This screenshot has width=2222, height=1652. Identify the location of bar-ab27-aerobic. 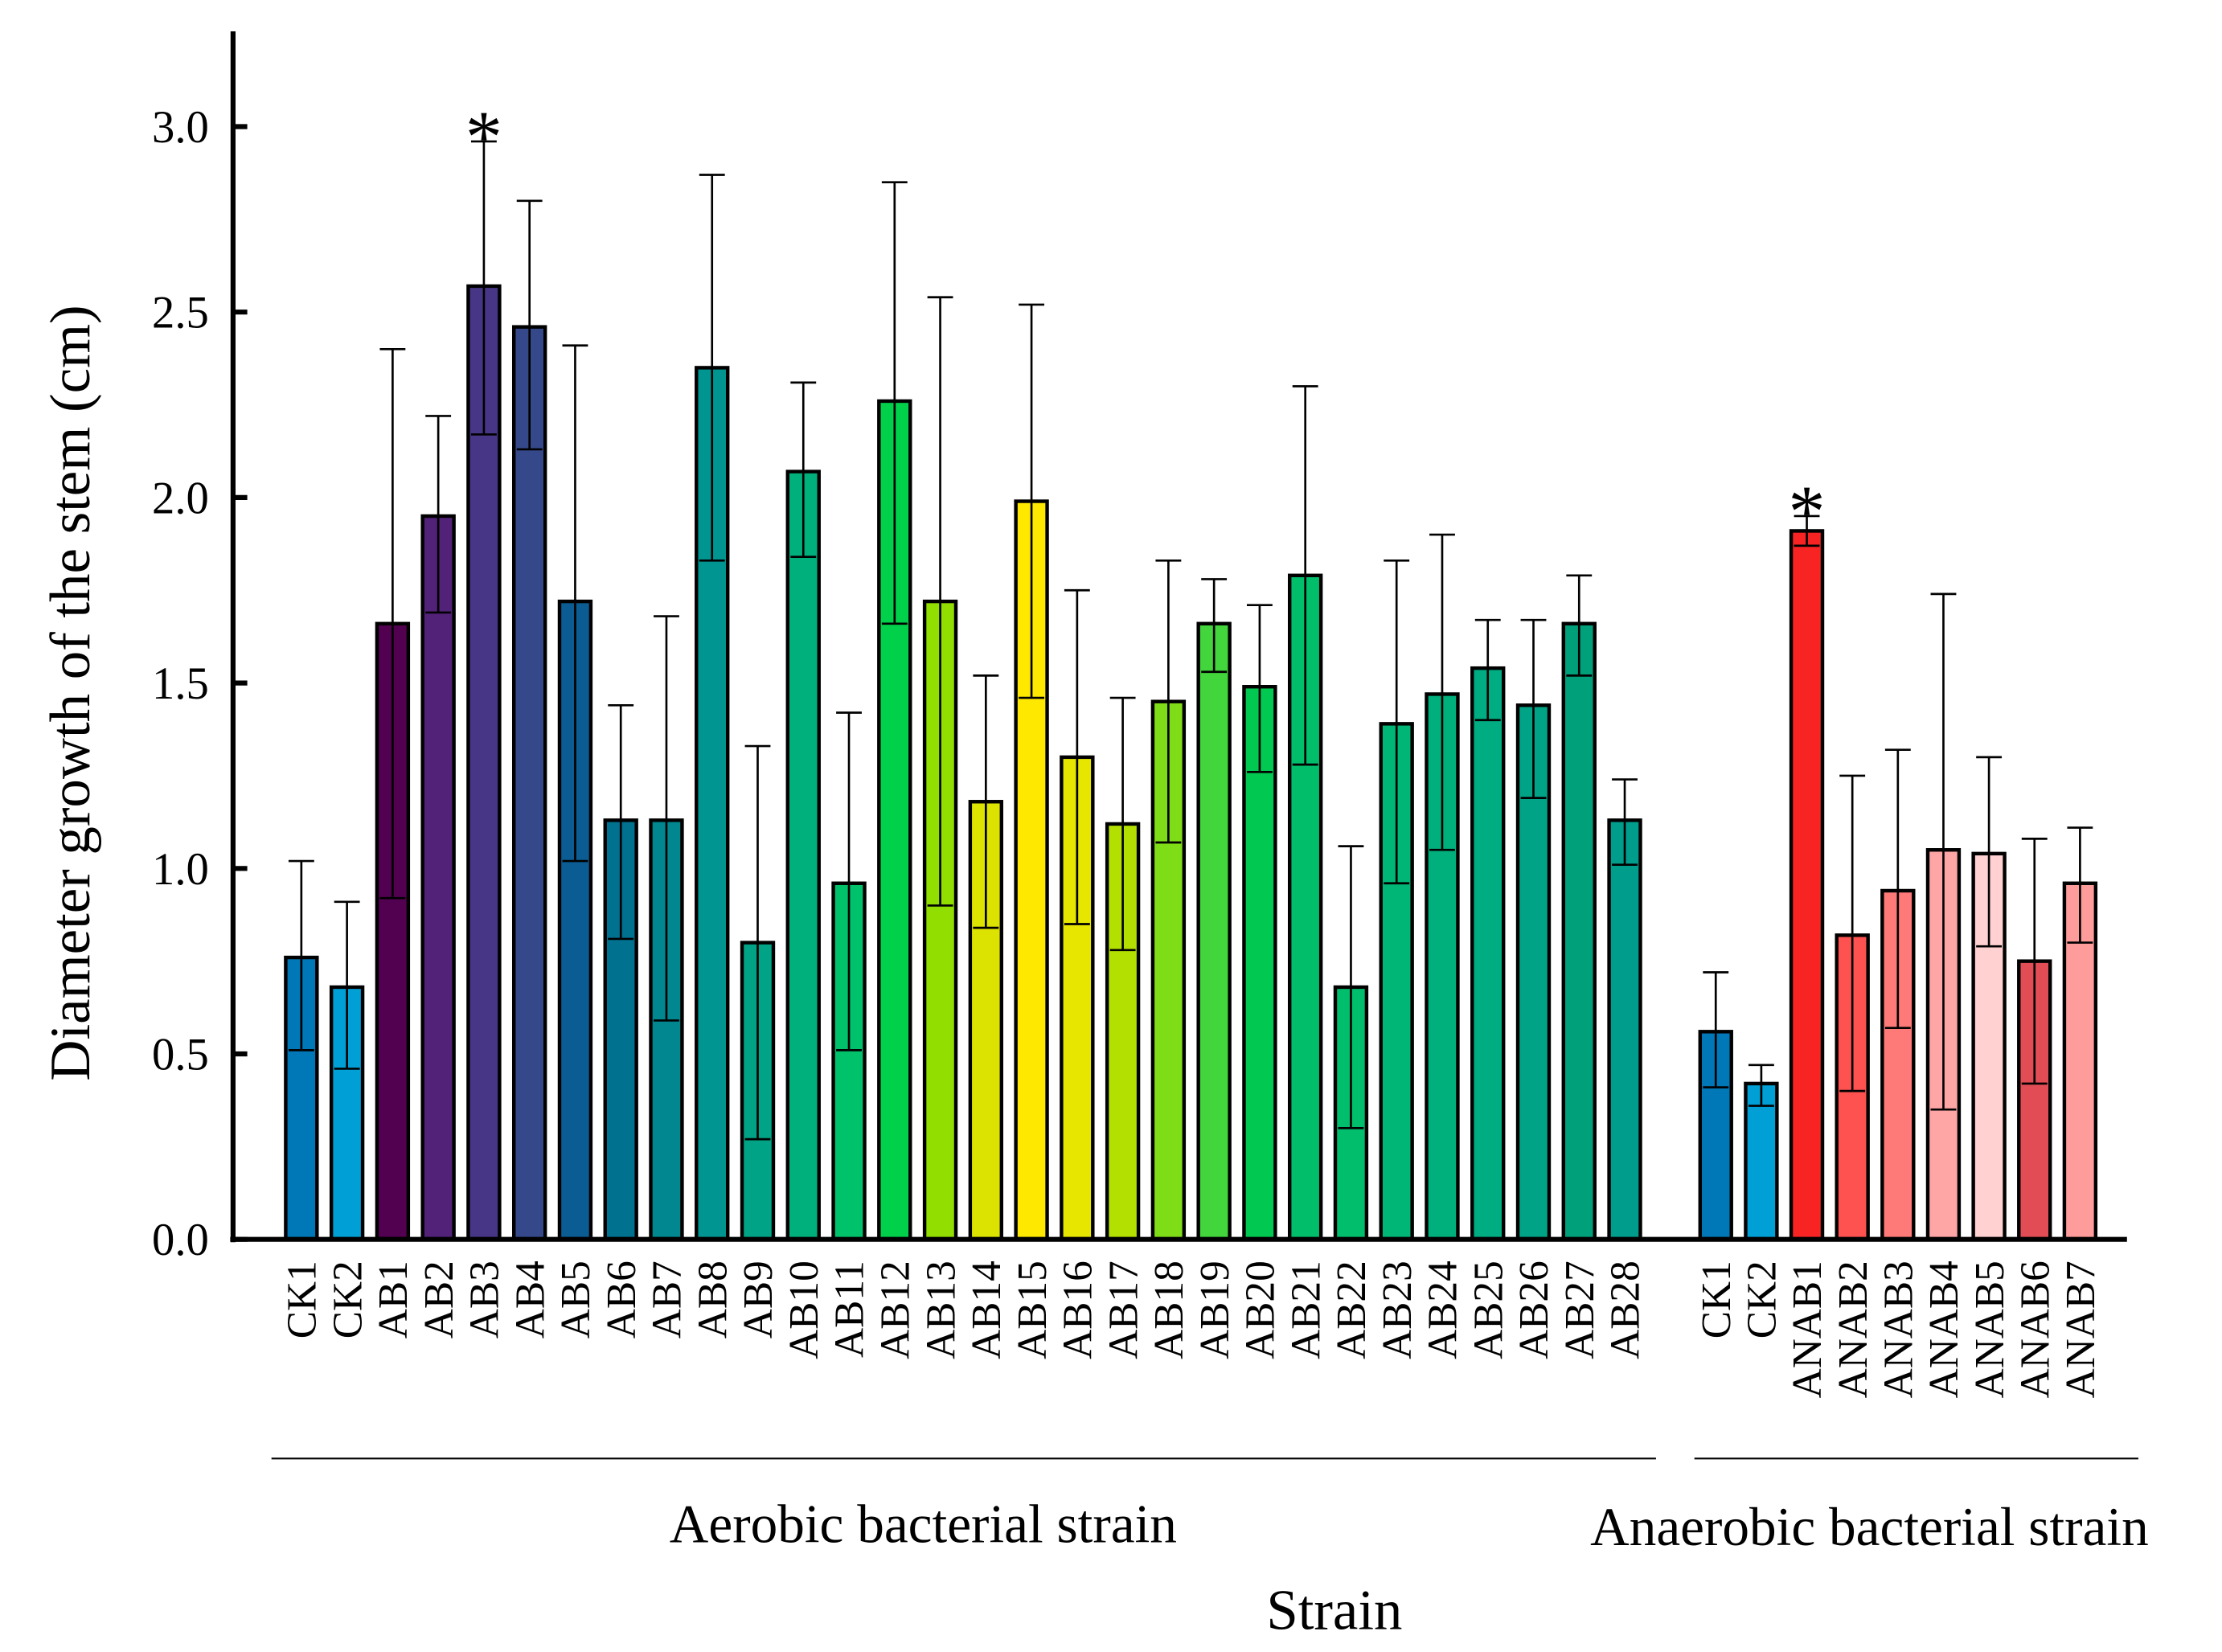
(1579, 931).